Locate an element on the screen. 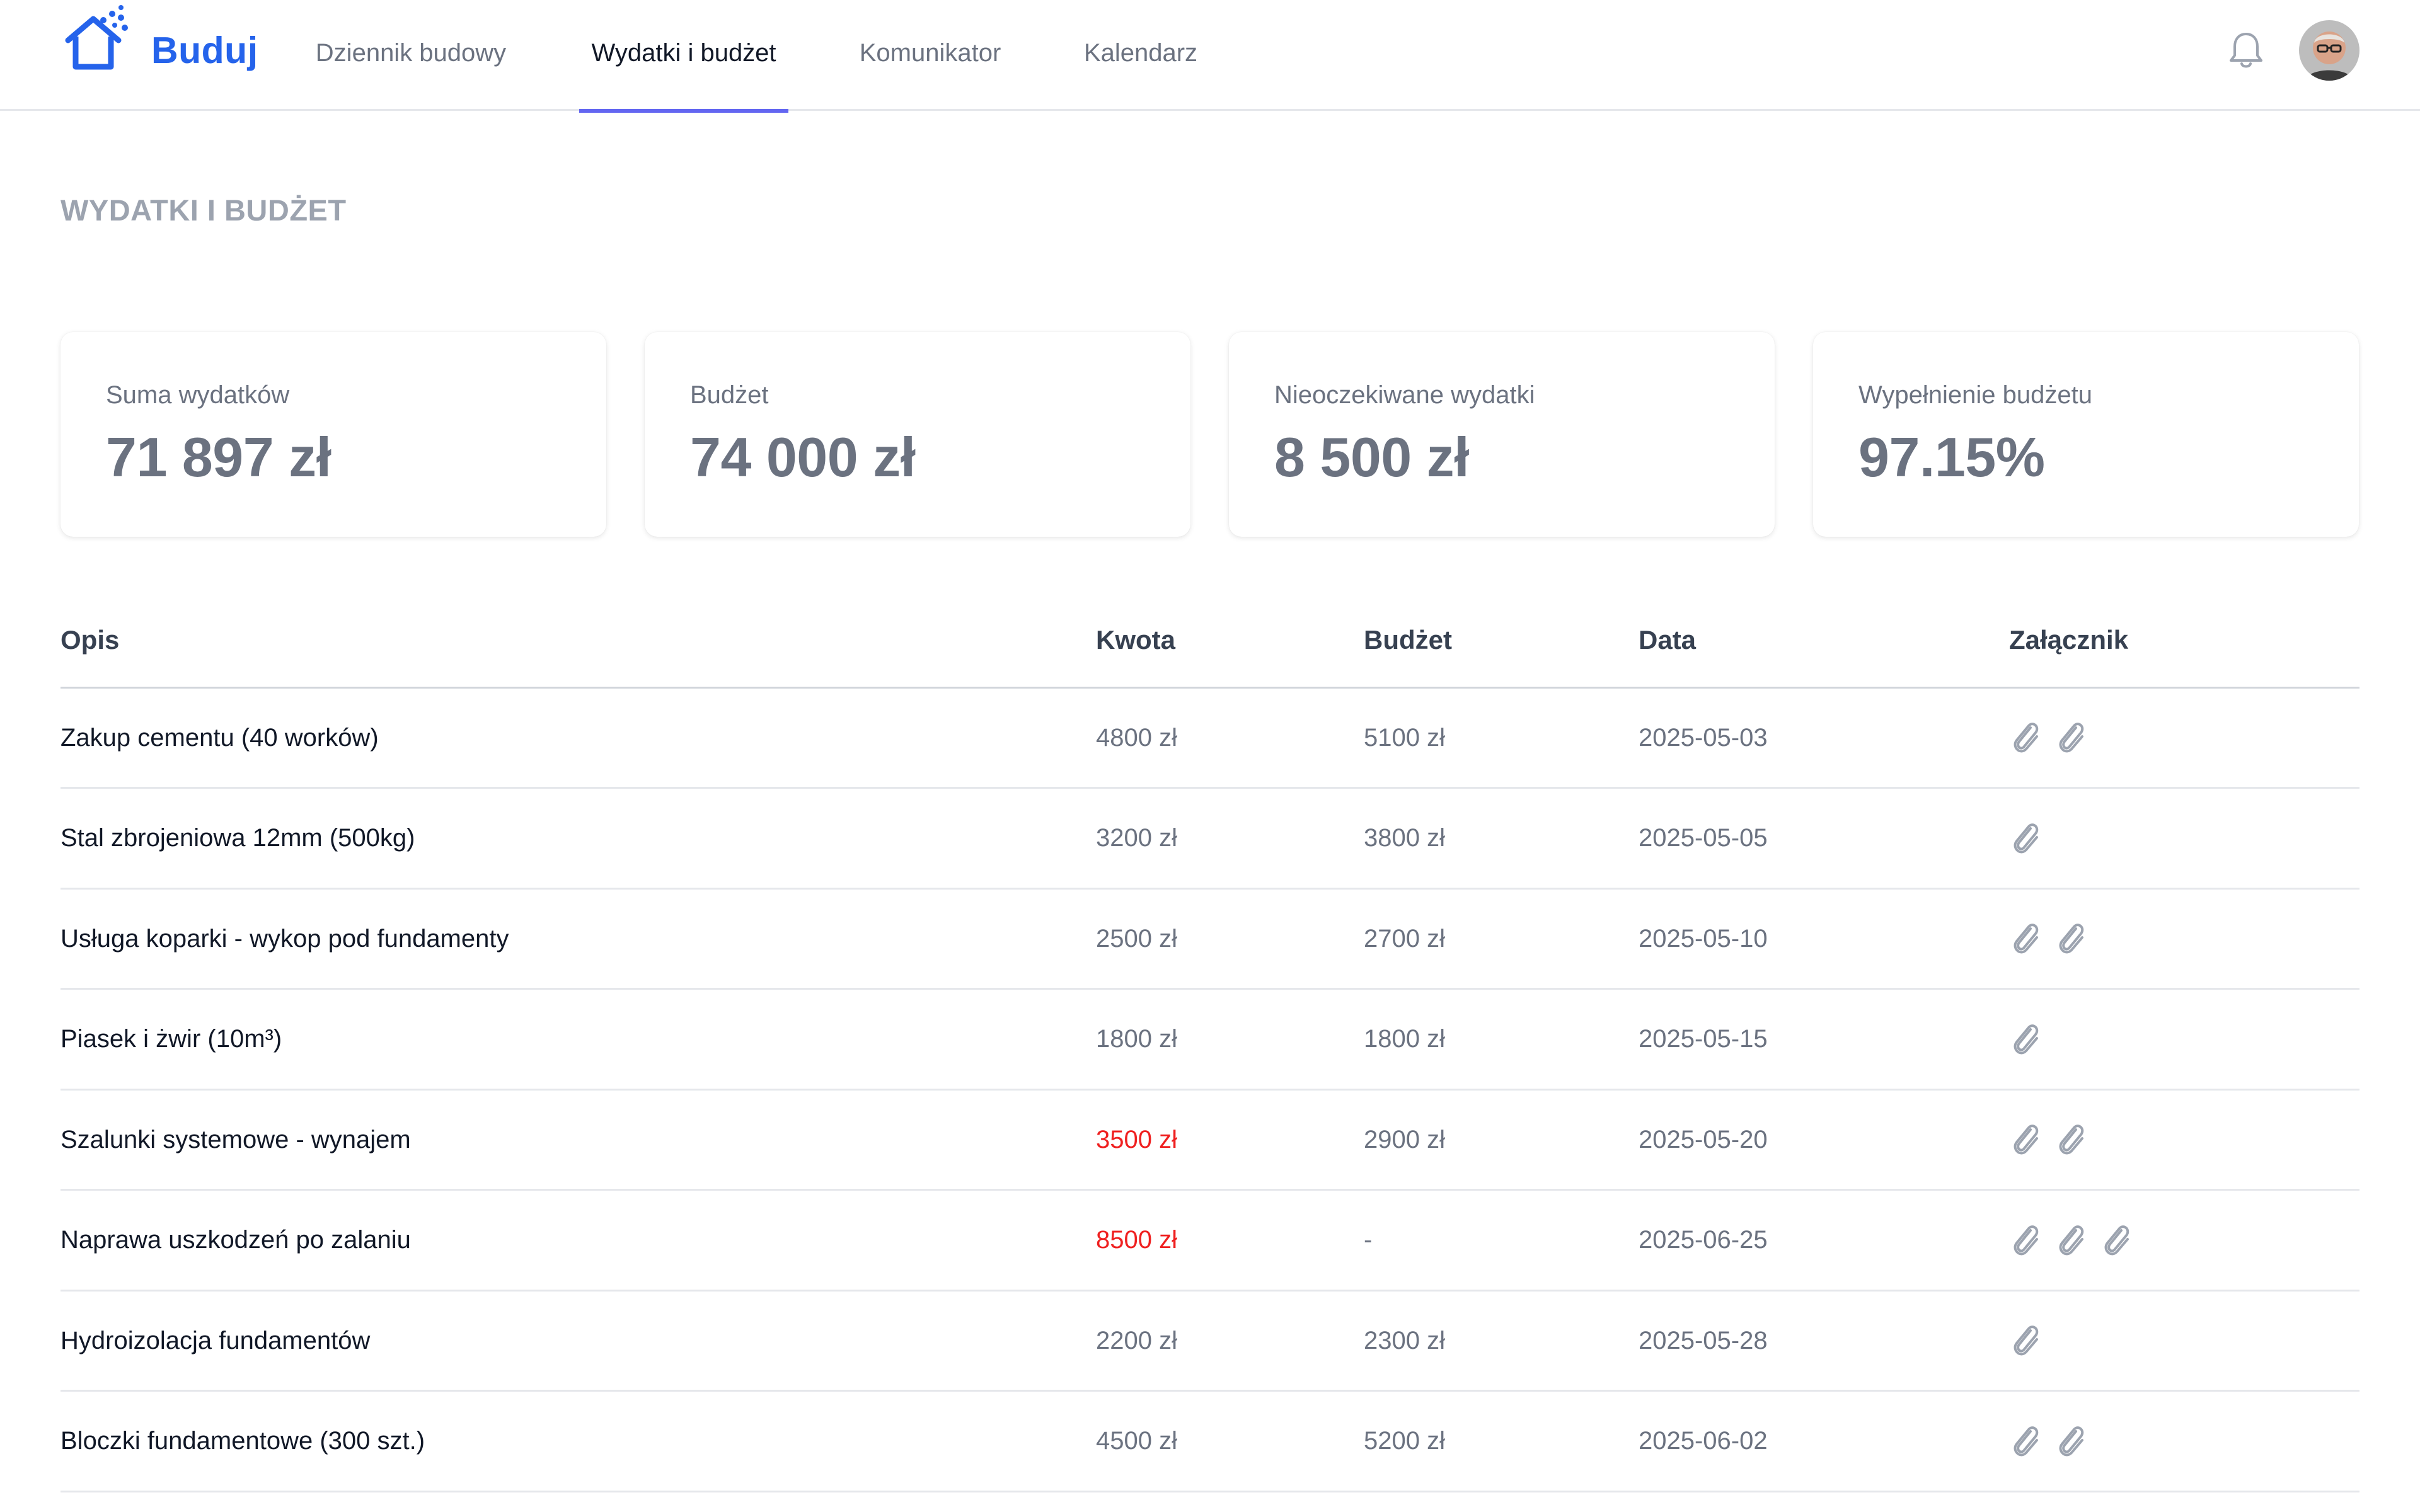 The width and height of the screenshot is (2420, 1512). expense-amount: 3200 zł is located at coordinates (1136, 838).